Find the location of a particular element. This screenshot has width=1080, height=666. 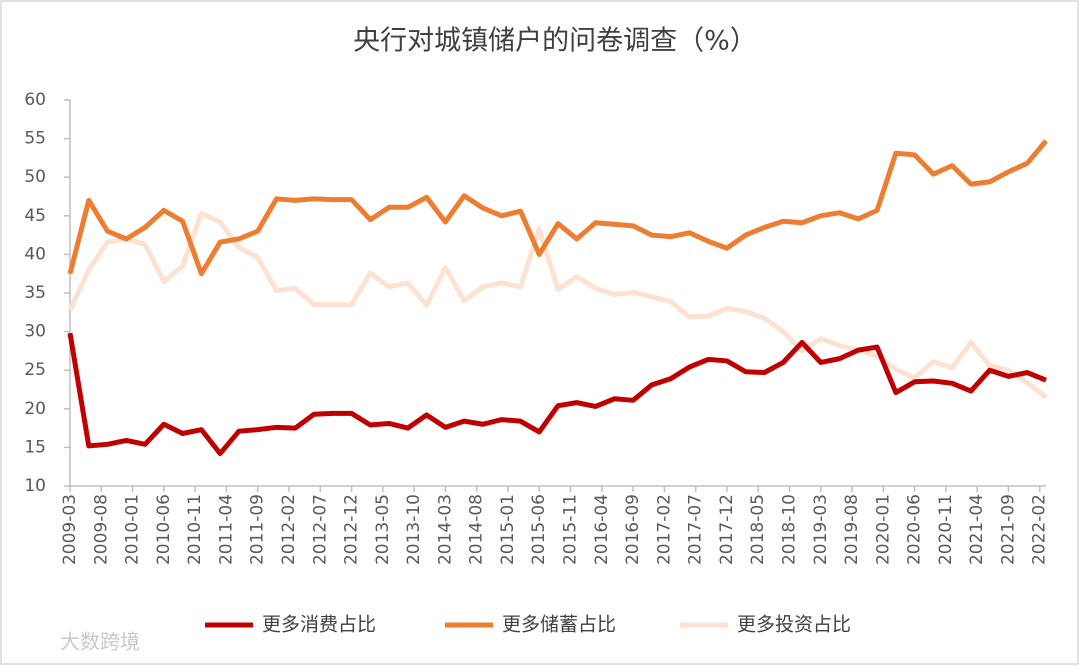

y-tick-label: 30 is located at coordinates (35, 332).